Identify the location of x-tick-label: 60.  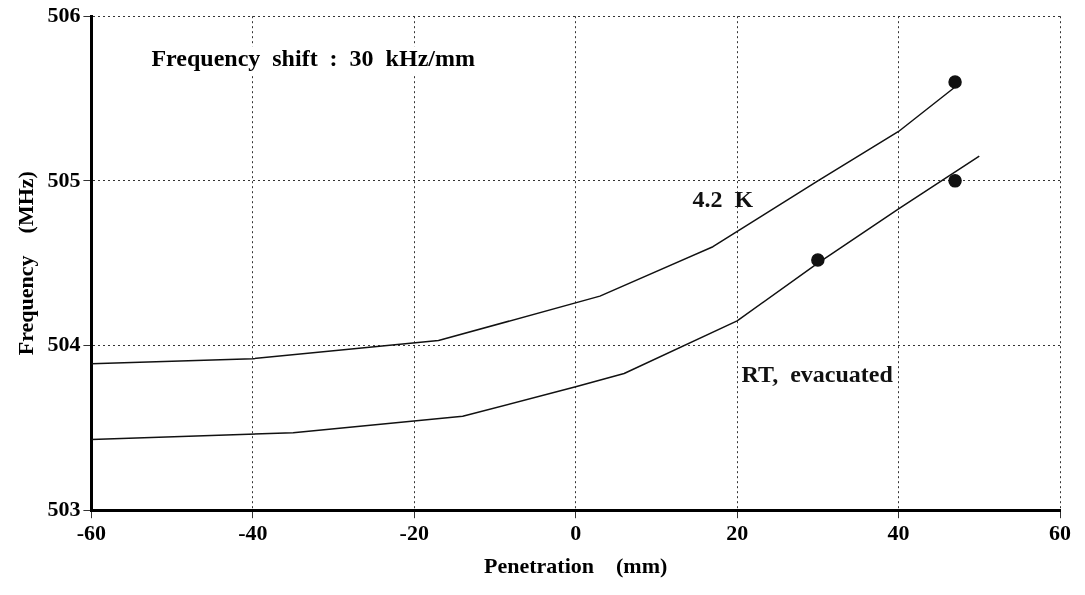
(1060, 533).